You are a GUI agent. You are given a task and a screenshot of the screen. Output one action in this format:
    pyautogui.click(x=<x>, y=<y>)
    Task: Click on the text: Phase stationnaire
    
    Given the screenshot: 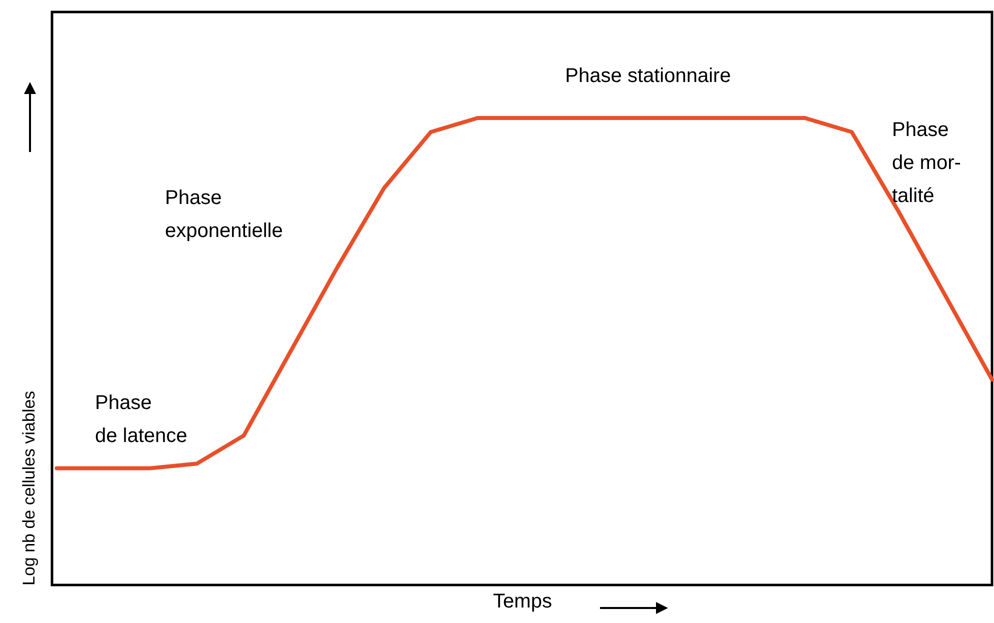 What is the action you would take?
    pyautogui.click(x=648, y=76)
    